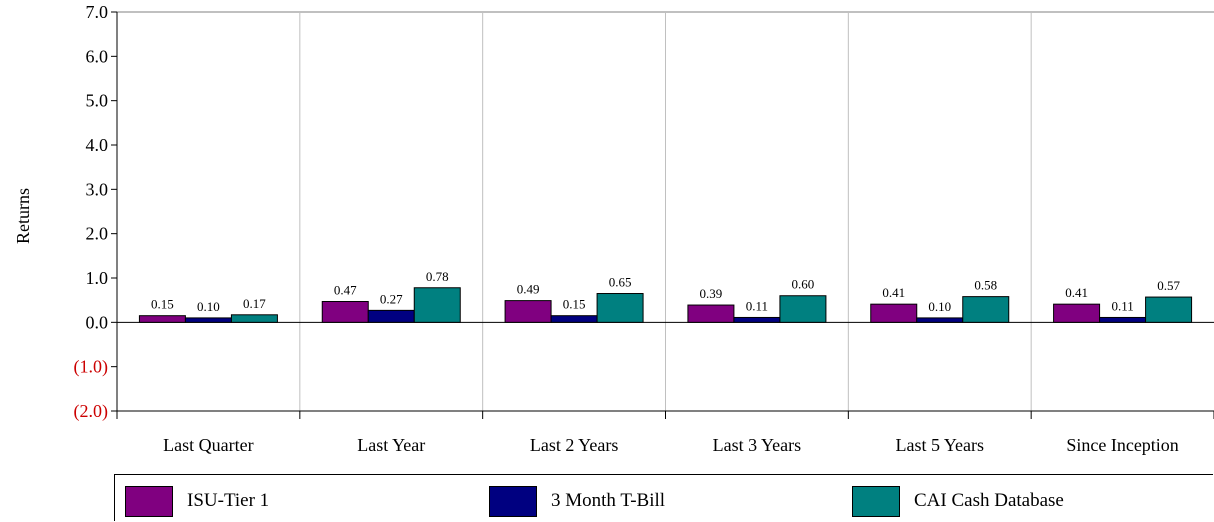  Describe the element at coordinates (513, 501) in the screenshot. I see `legend-swatch-3-month-t-bill` at that location.